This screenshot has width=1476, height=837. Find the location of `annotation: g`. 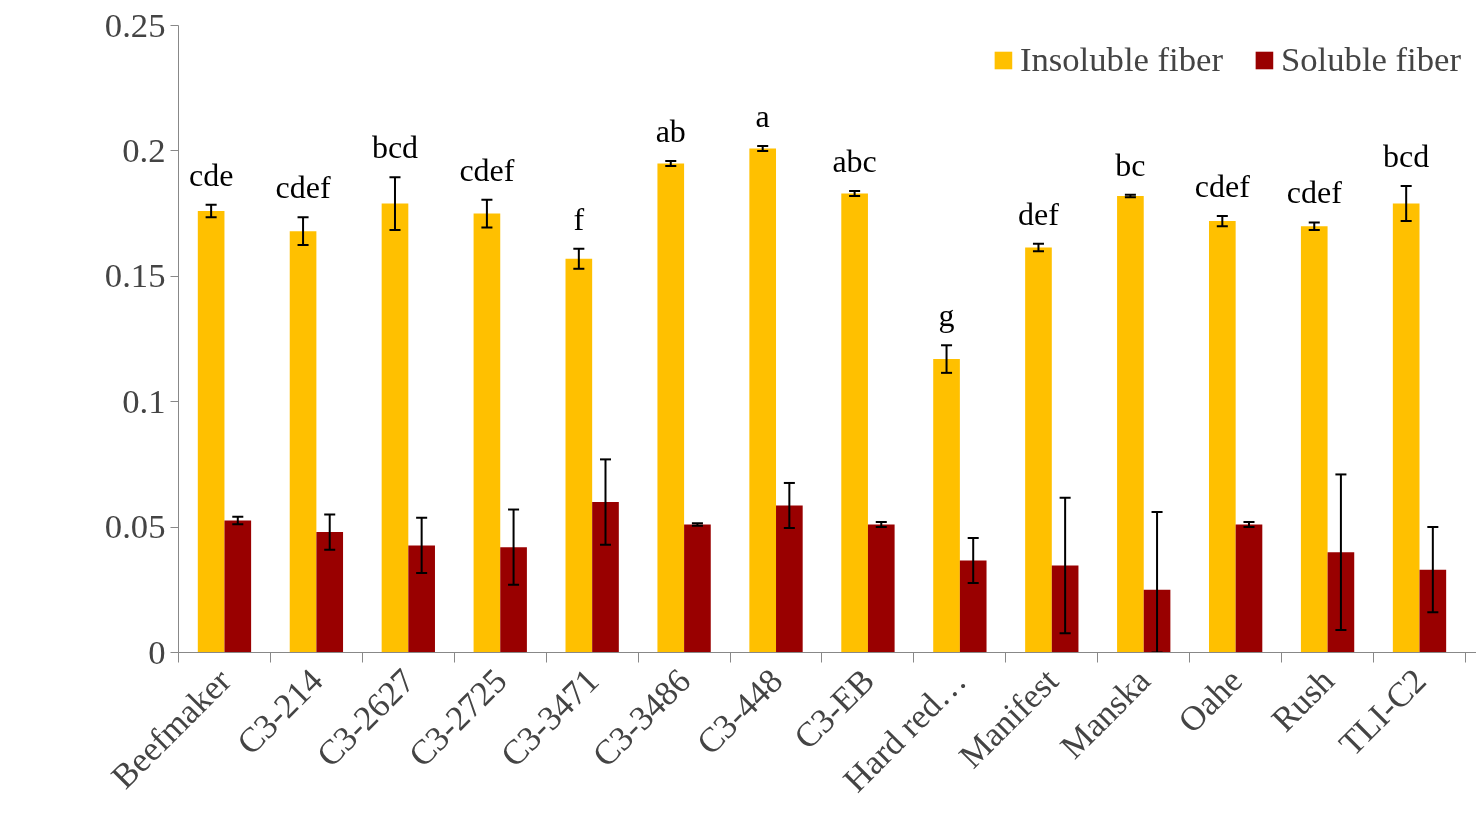

annotation: g is located at coordinates (946, 315).